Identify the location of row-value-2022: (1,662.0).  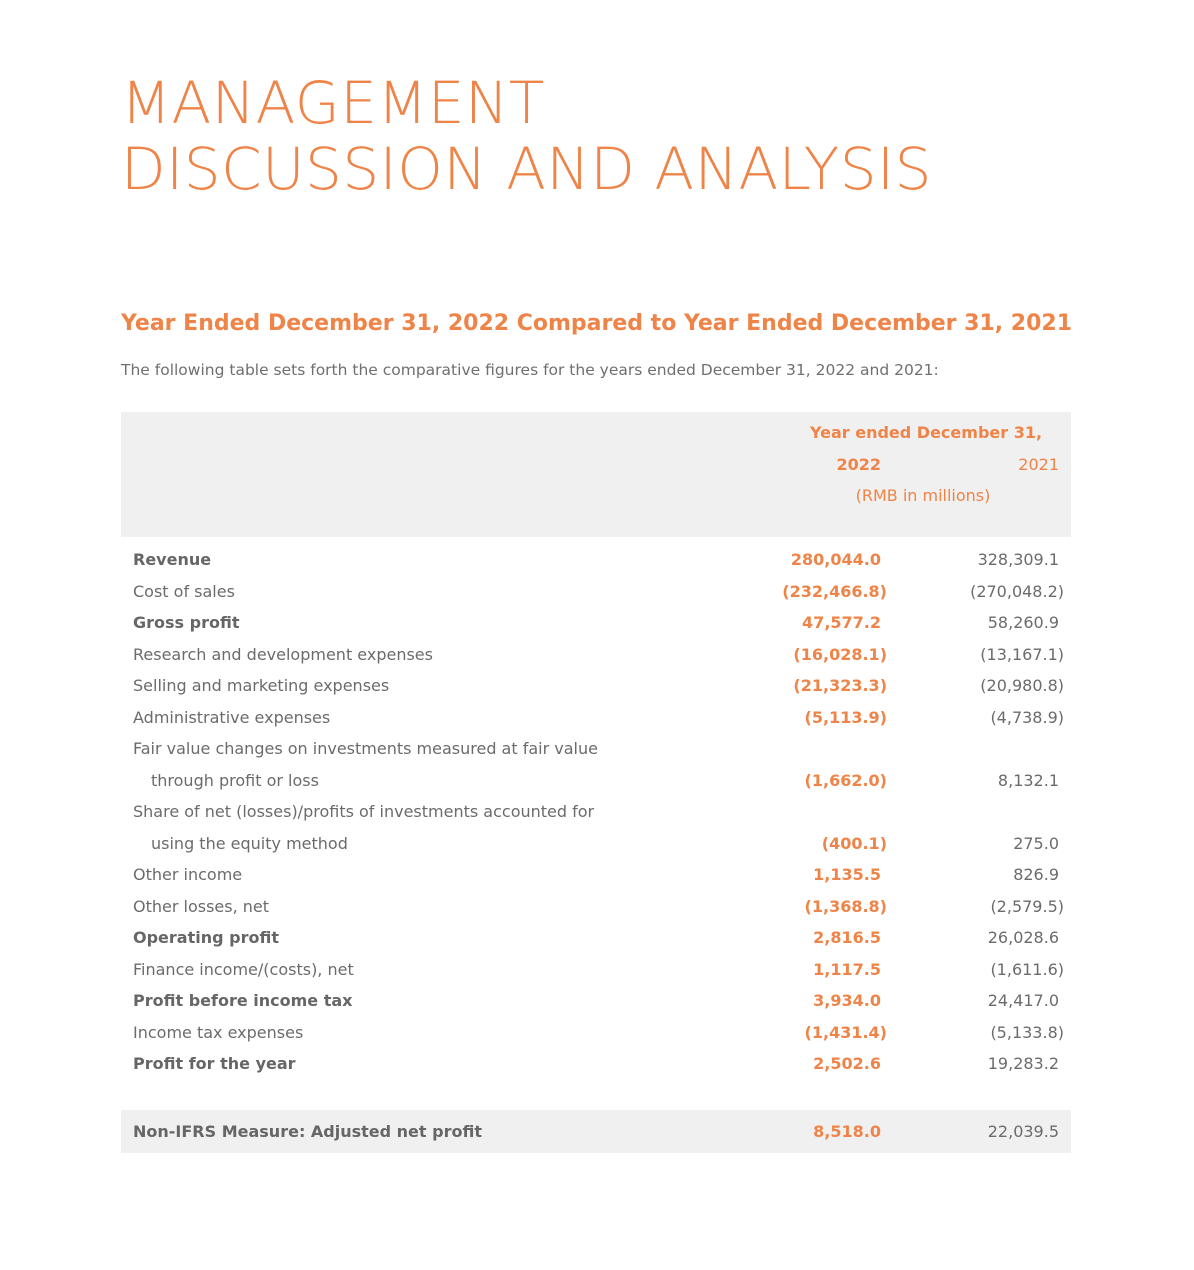
(845, 780).